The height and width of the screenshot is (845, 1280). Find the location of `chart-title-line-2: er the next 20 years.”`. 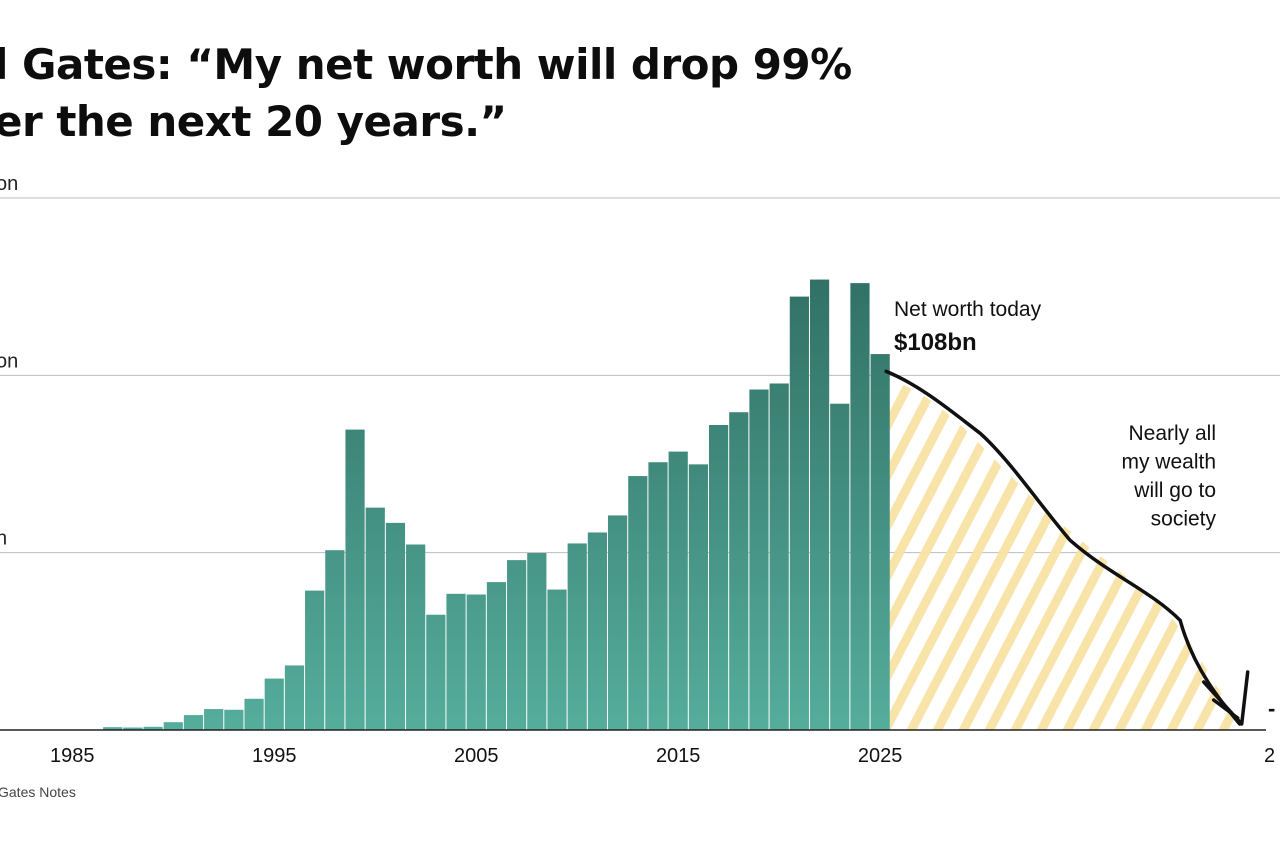

chart-title-line-2: er the next 20 years.” is located at coordinates (253, 121).